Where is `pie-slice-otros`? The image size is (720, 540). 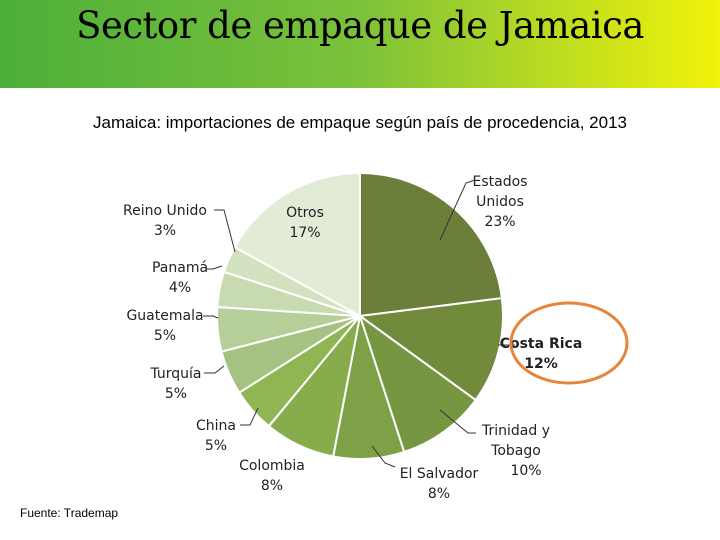 pie-slice-otros is located at coordinates (297, 244).